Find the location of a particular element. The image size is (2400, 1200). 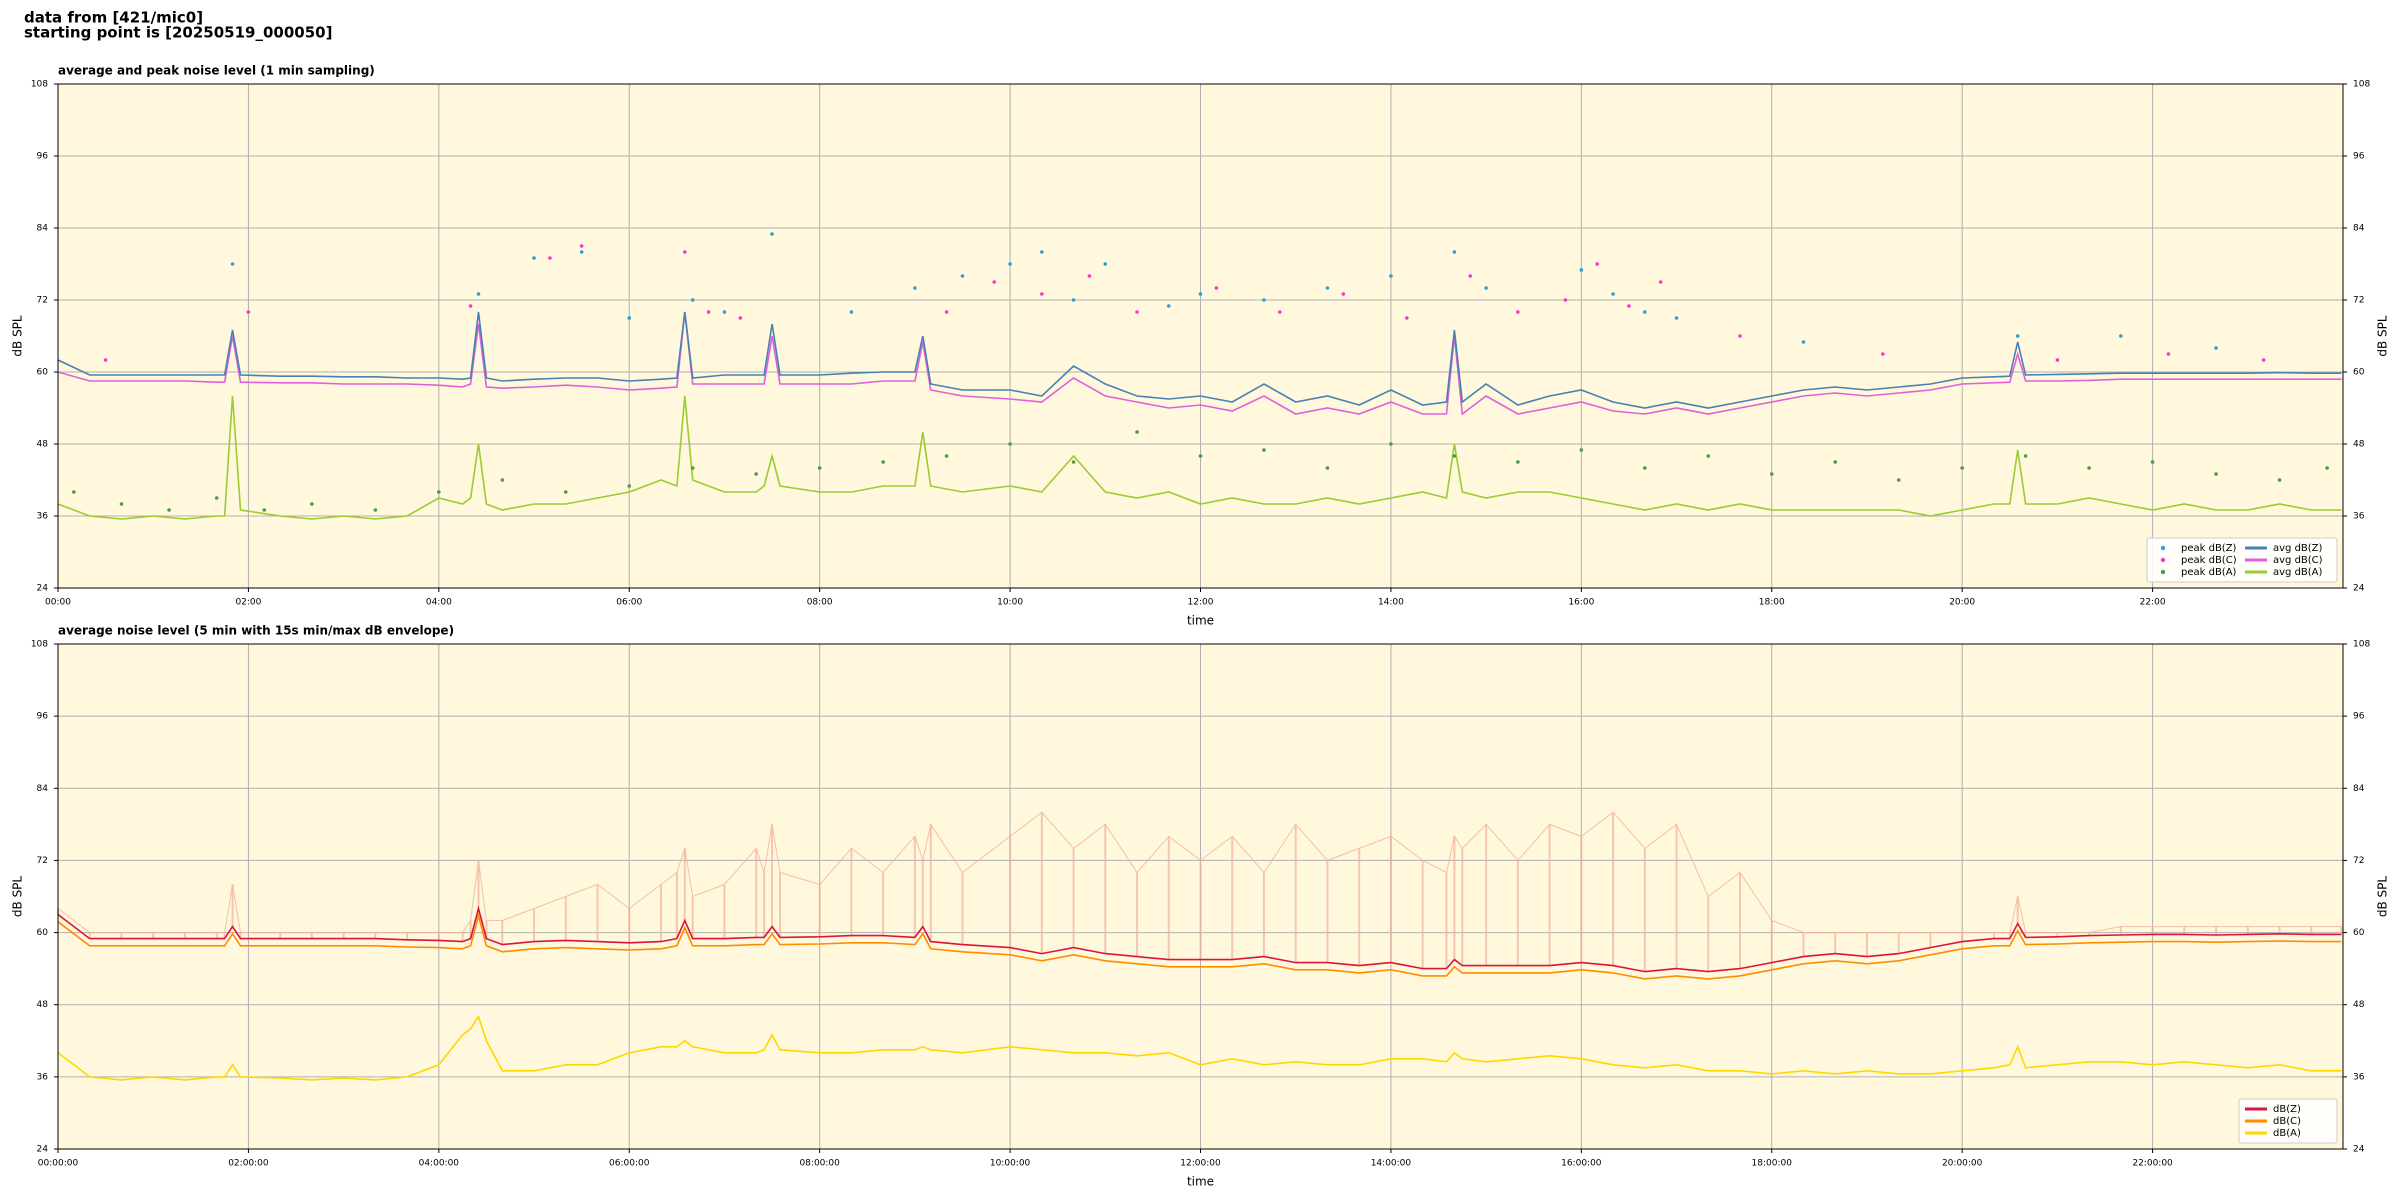

y2-tick-label: 48 is located at coordinates (2359, 1005).